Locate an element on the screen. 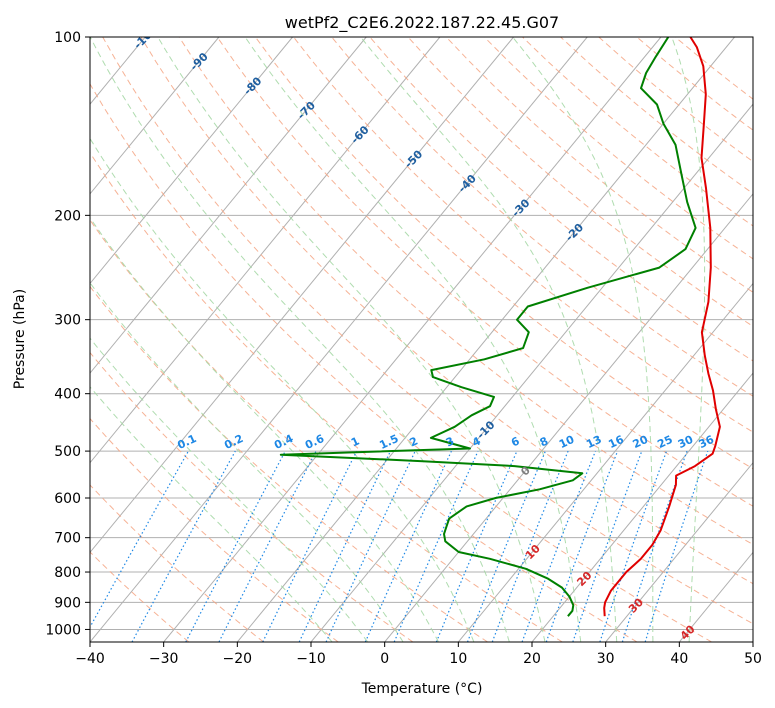 The width and height of the screenshot is (775, 708). isotherm-label: -90 is located at coordinates (199, 61).